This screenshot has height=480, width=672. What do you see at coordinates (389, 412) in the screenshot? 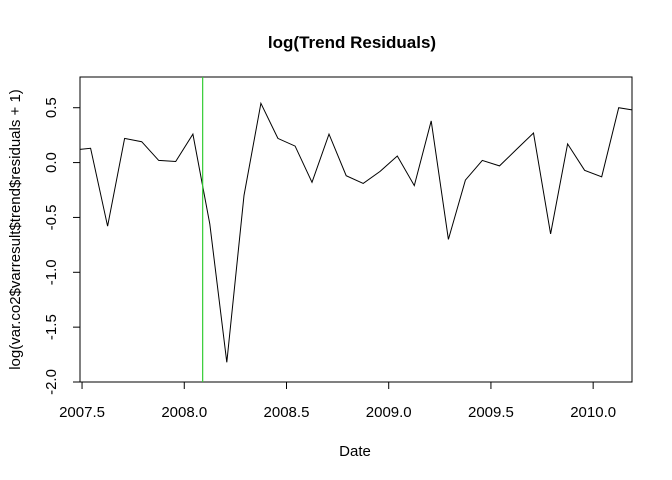
I see `x-tick-label-3: 2009.0` at bounding box center [389, 412].